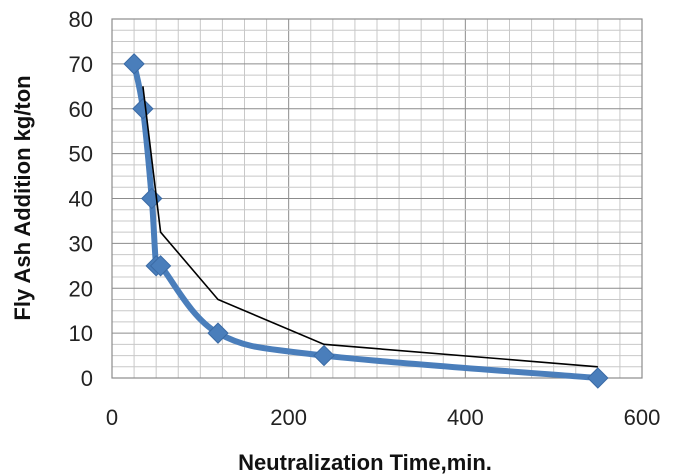 The width and height of the screenshot is (675, 476). Describe the element at coordinates (642, 417) in the screenshot. I see `x-tick-label: 600` at that location.